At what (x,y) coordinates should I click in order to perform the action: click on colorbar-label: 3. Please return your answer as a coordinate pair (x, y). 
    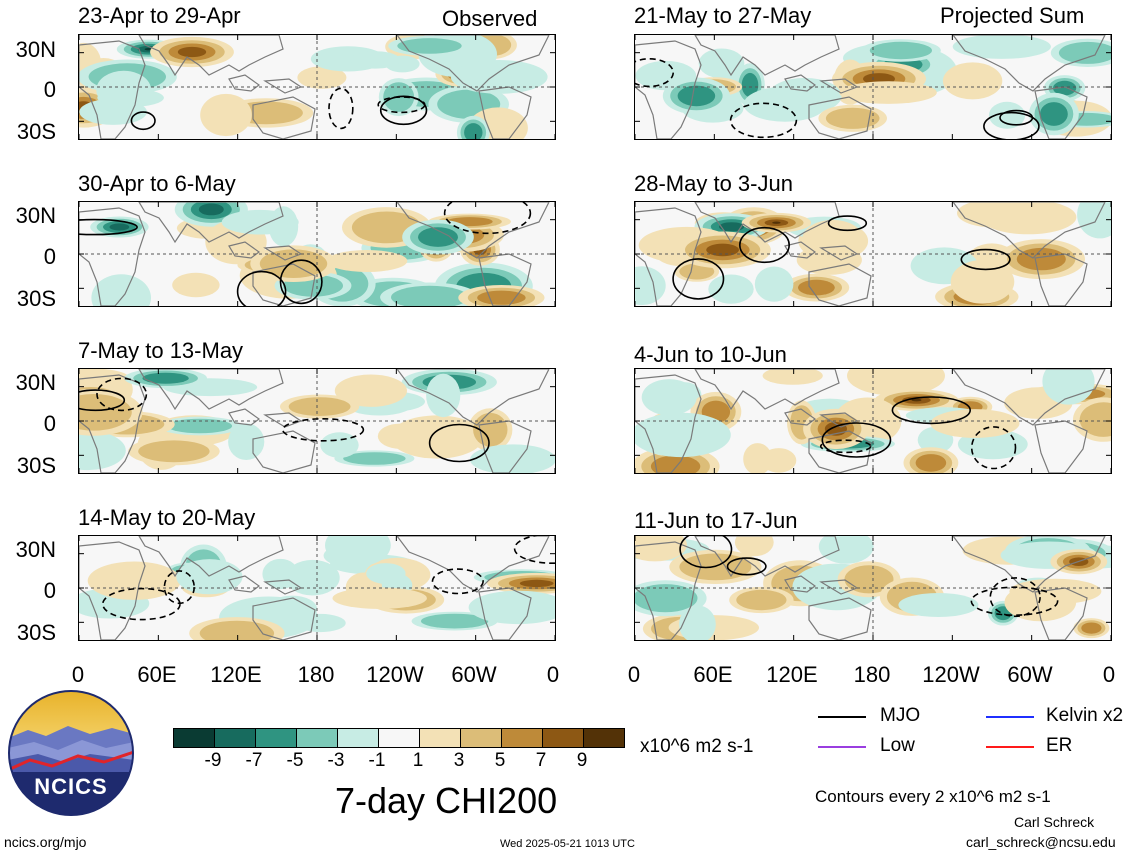
    Looking at the image, I should click on (459, 760).